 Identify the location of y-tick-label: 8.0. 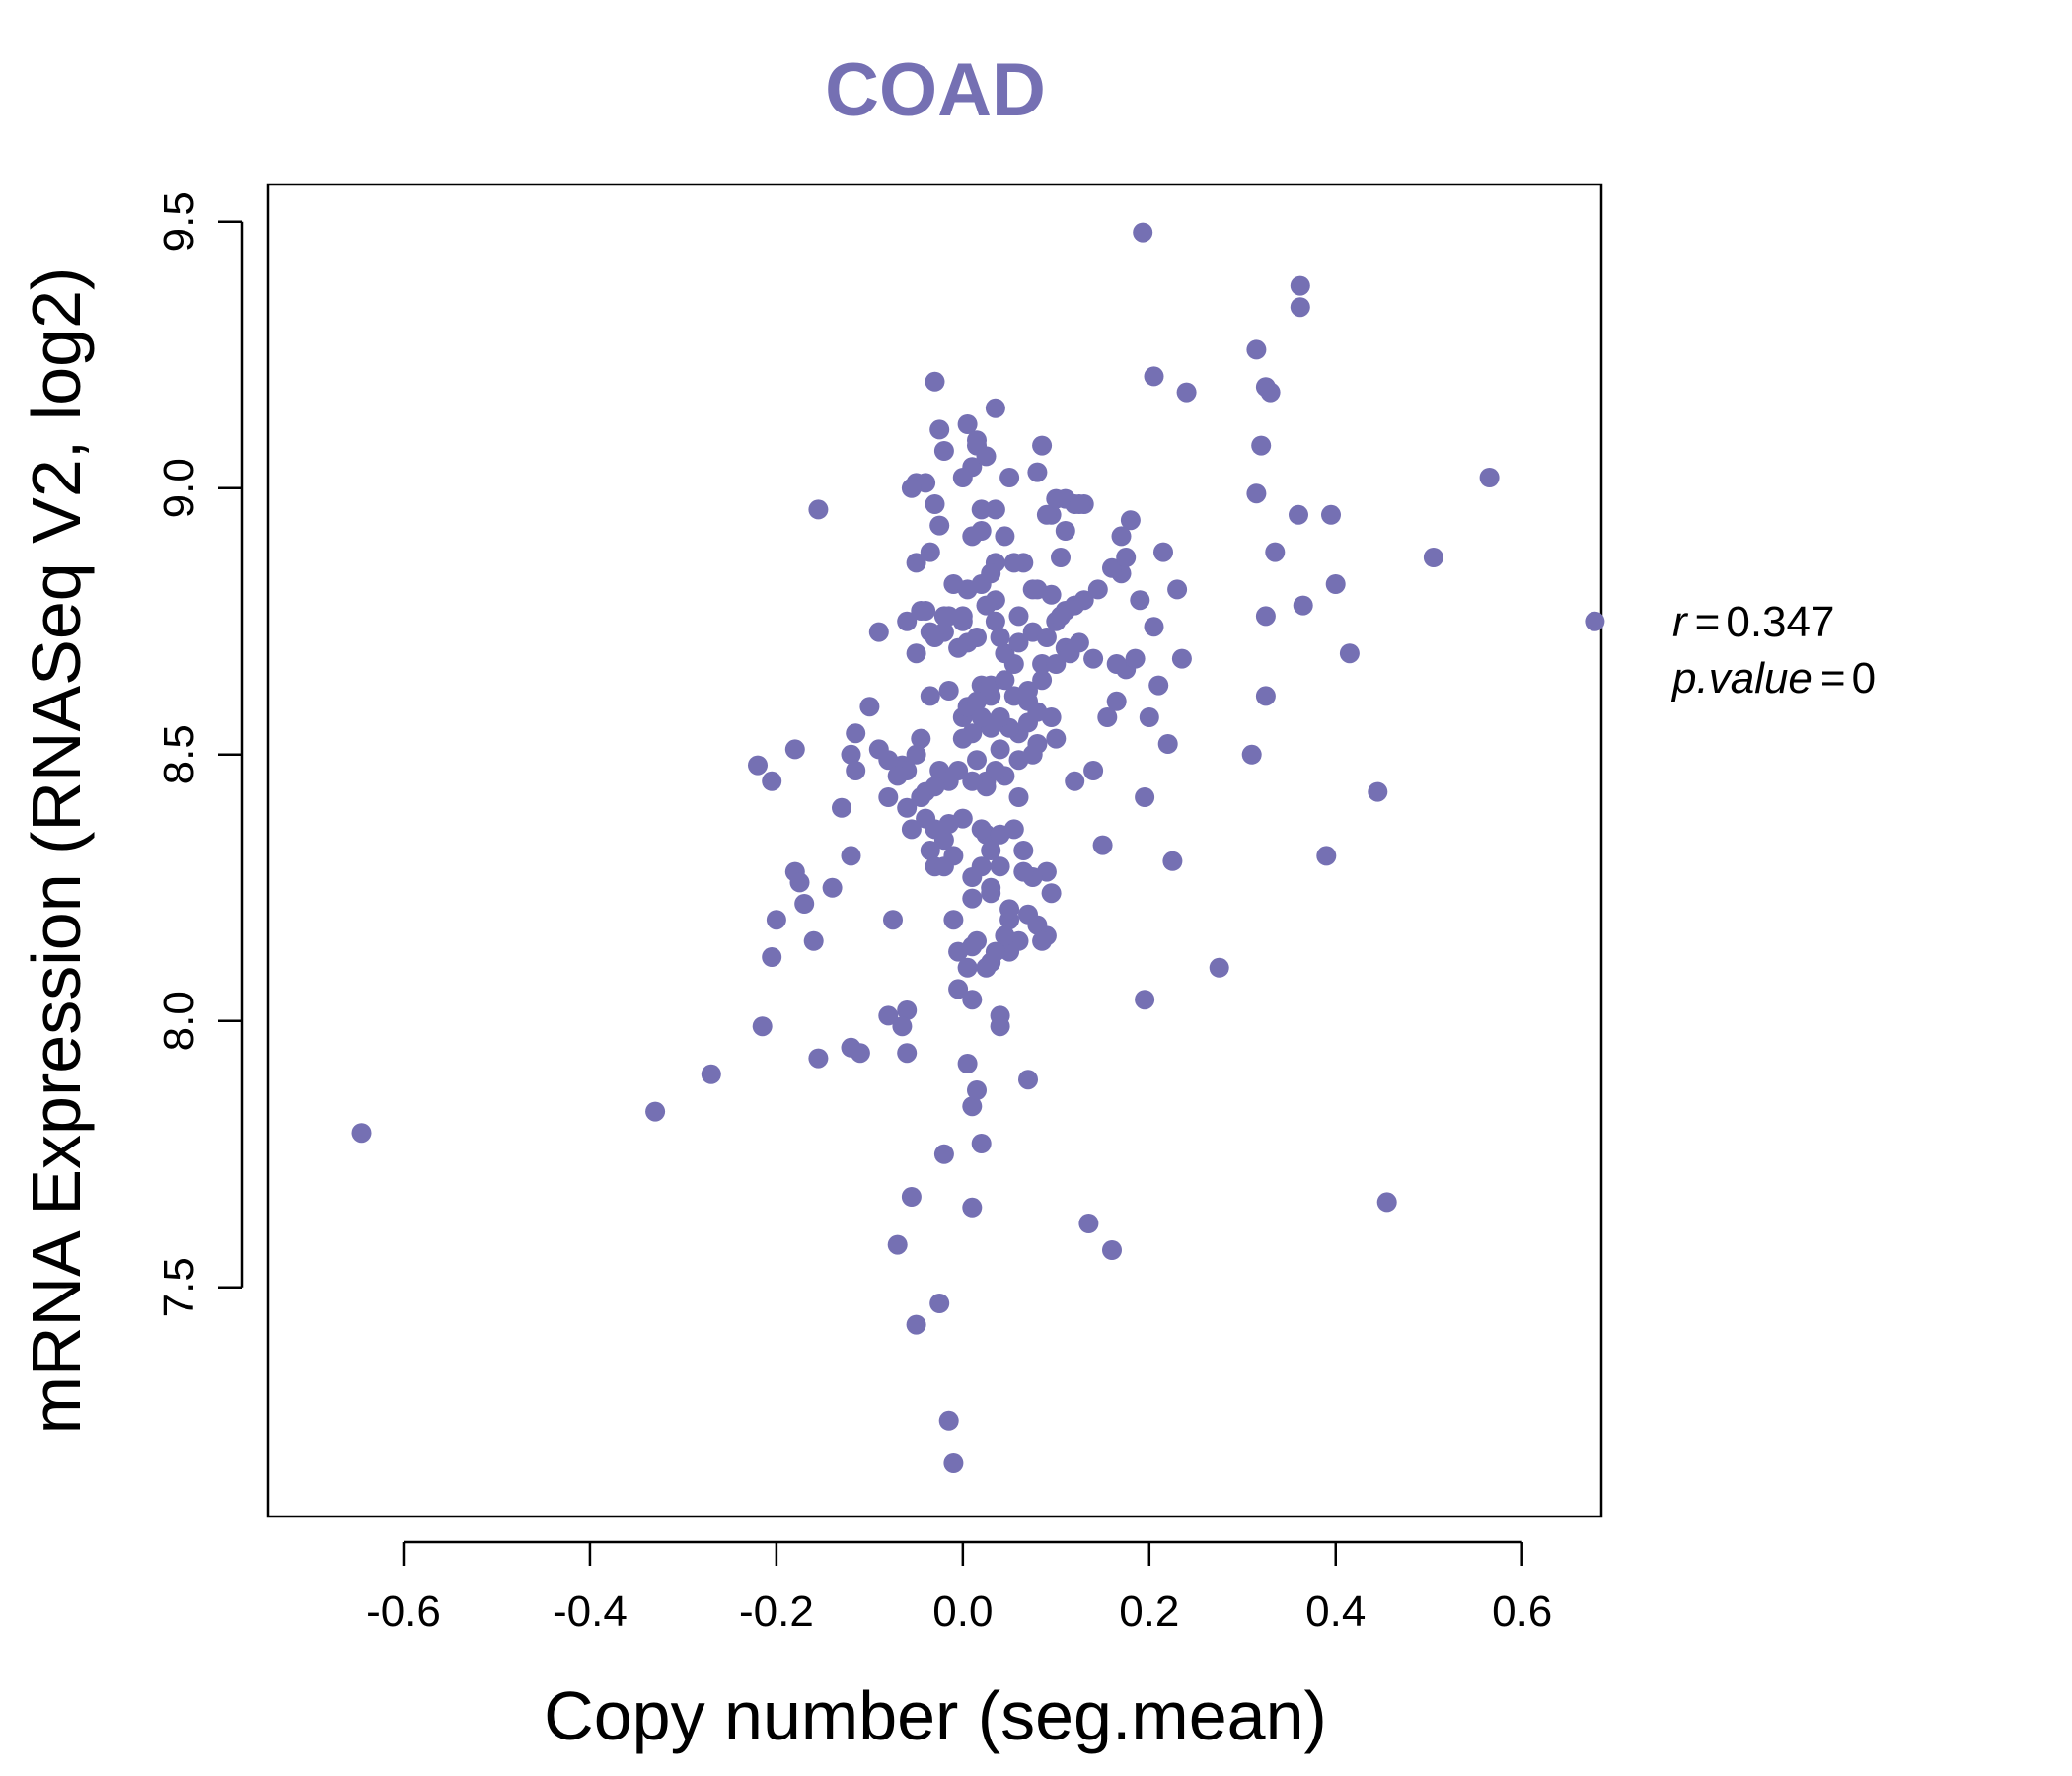
(179, 1021).